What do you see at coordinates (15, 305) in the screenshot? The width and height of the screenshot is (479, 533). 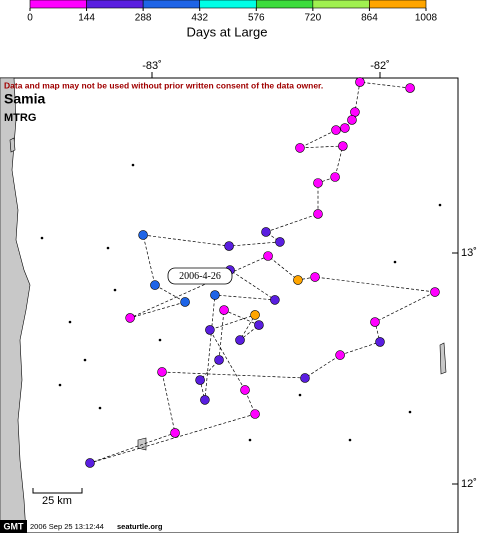 I see `coastline` at bounding box center [15, 305].